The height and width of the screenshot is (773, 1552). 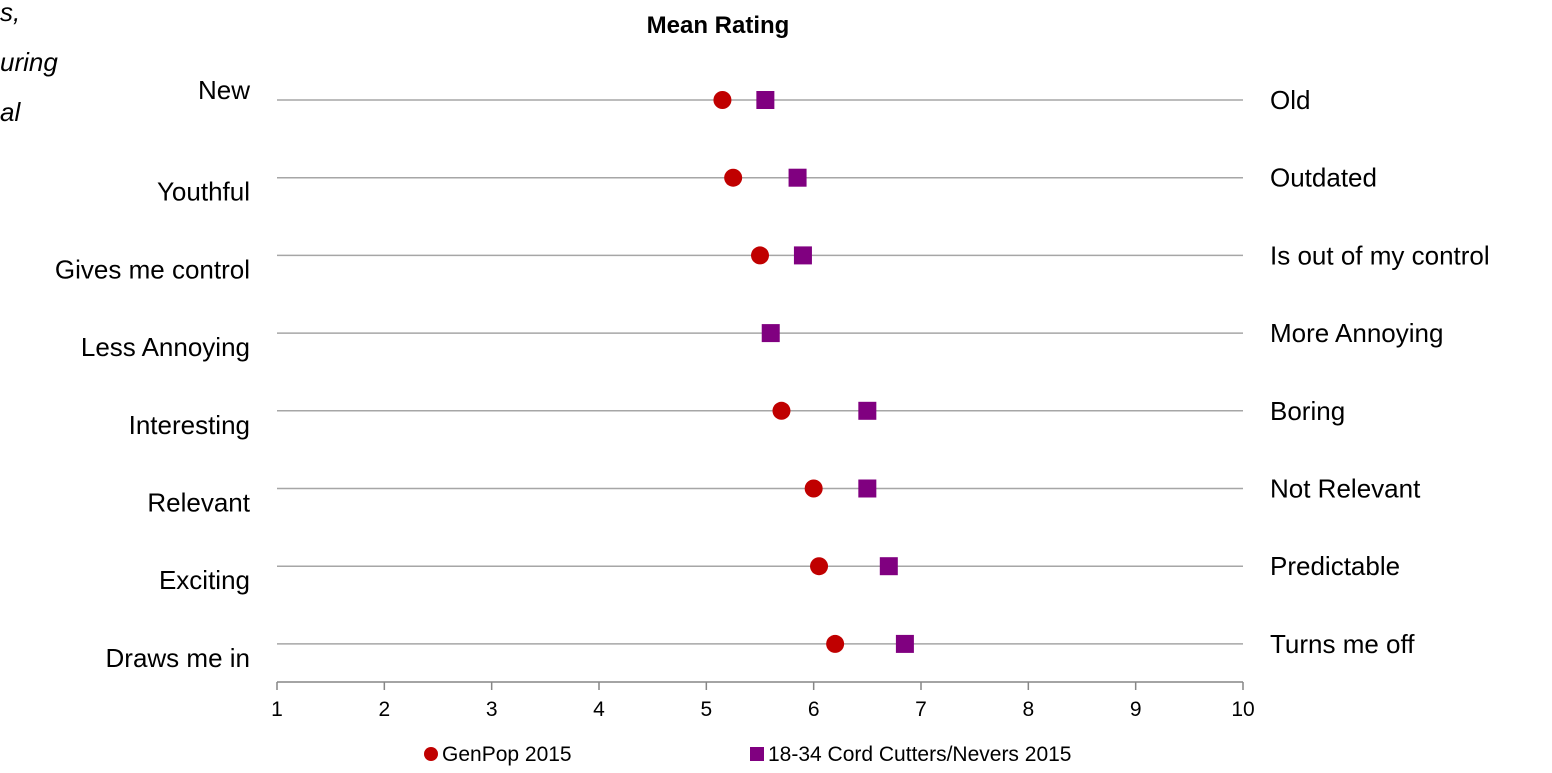 I want to click on x-tick-label: 9, so click(x=1136, y=709).